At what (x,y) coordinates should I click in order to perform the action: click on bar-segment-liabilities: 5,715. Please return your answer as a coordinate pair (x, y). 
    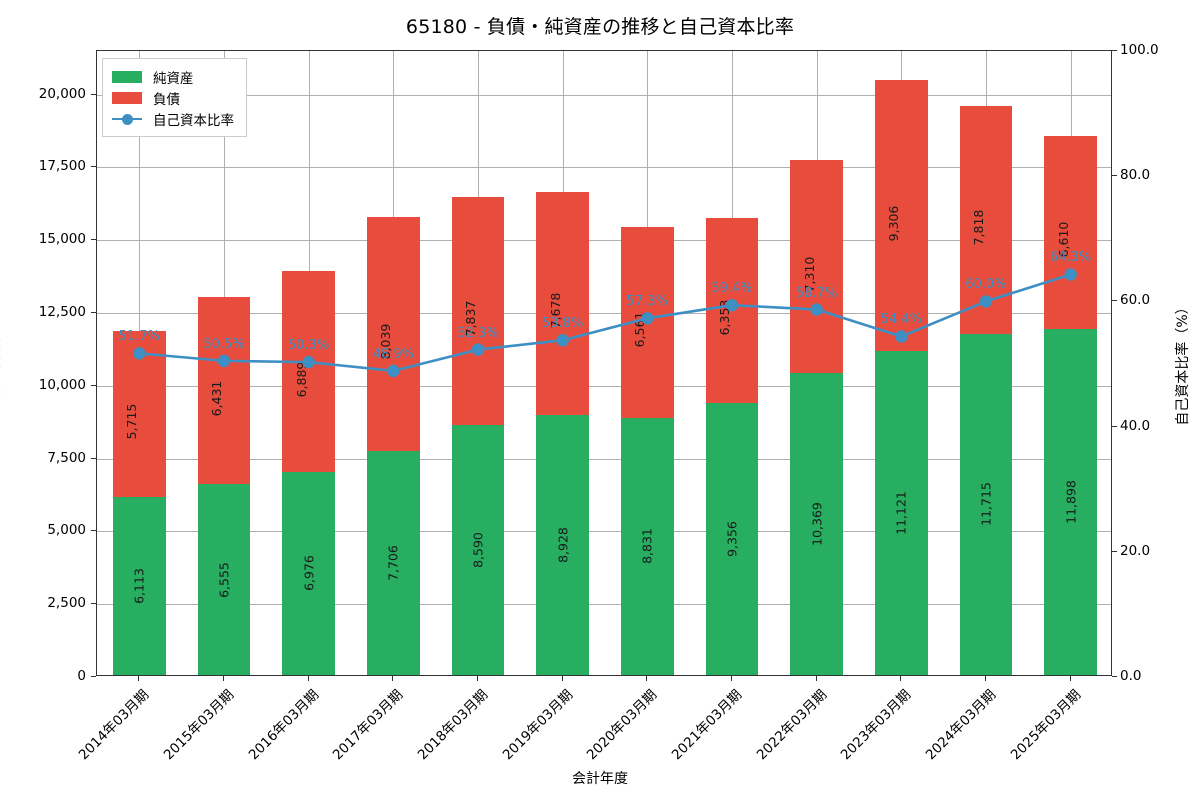
    Looking at the image, I should click on (139, 414).